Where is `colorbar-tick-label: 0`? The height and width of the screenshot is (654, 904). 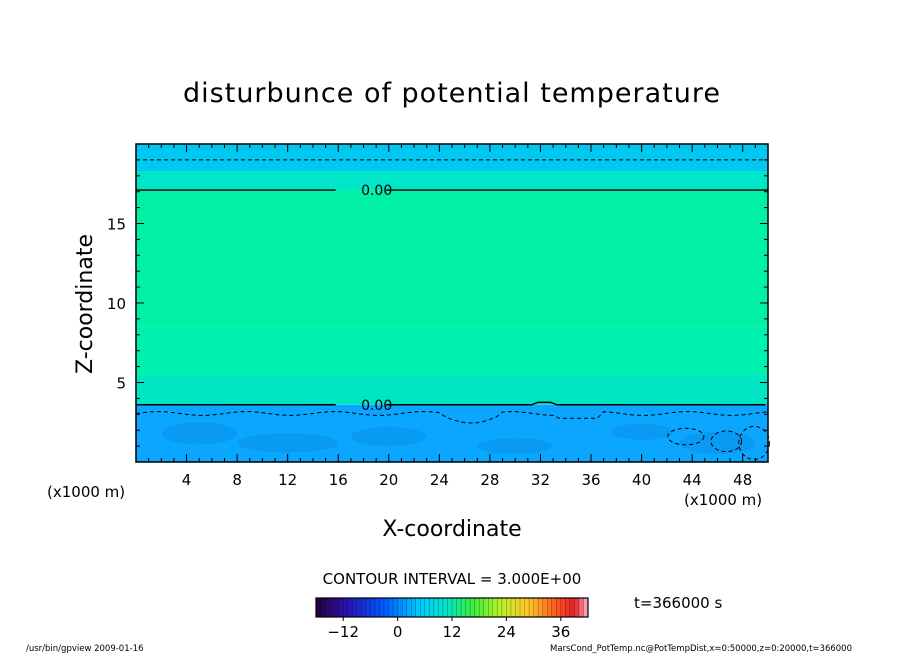
colorbar-tick-label: 0 is located at coordinates (398, 632).